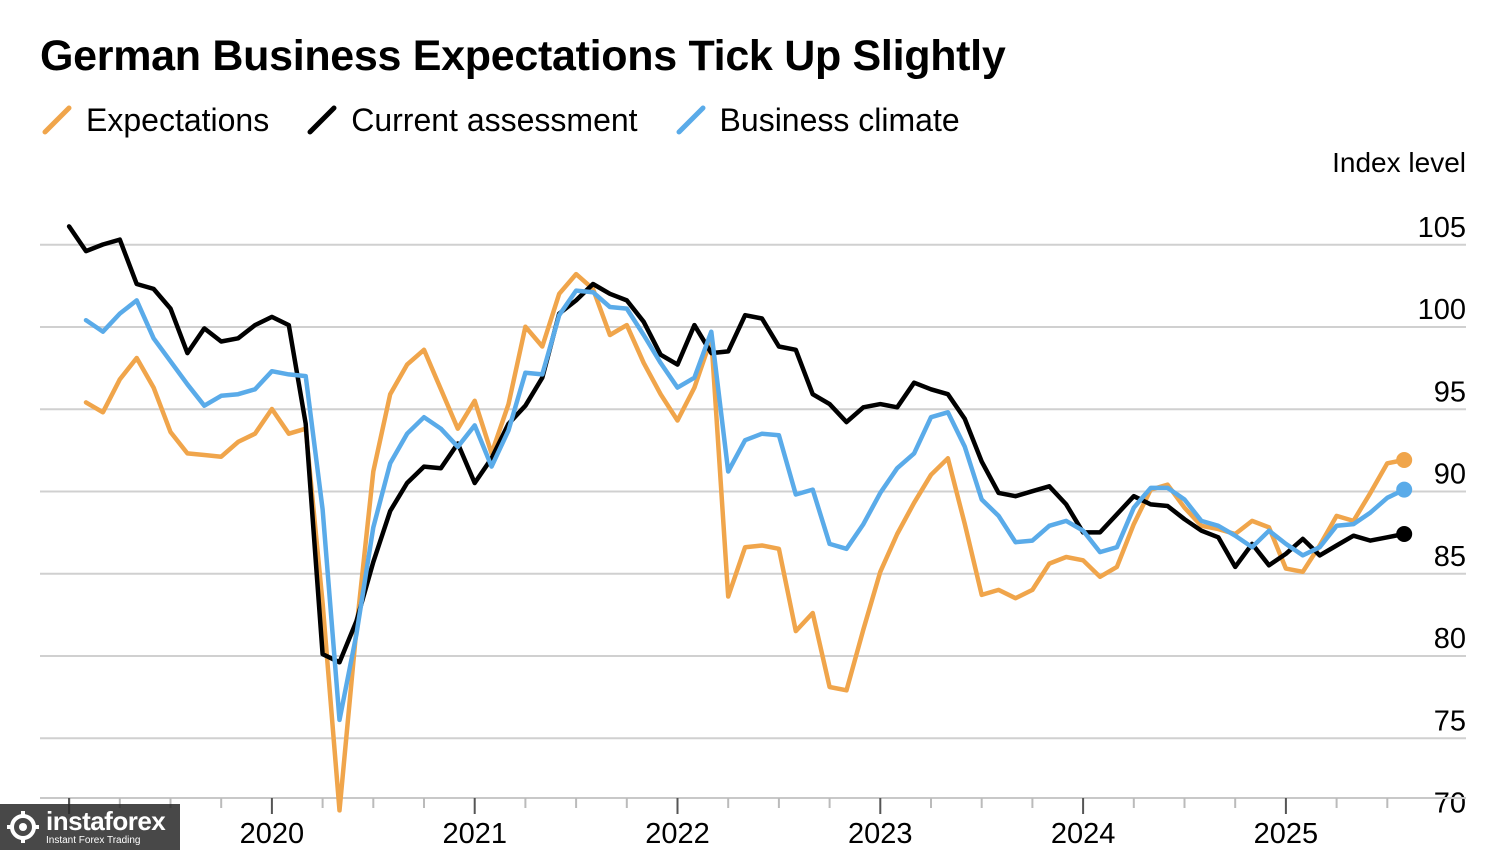 The width and height of the screenshot is (1500, 850). What do you see at coordinates (57, 120) in the screenshot?
I see `legend-swatch-expectations` at bounding box center [57, 120].